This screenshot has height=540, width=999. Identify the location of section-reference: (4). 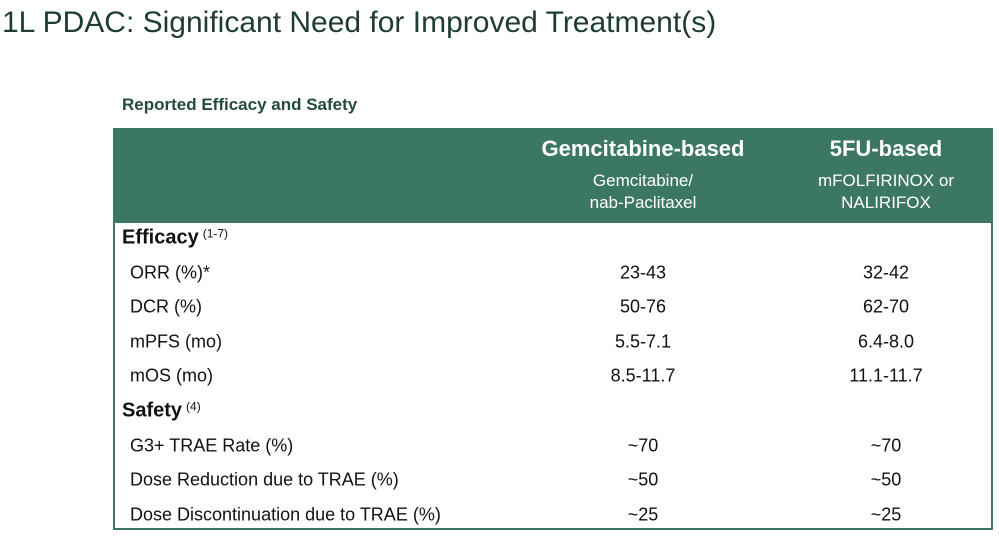
(193, 406).